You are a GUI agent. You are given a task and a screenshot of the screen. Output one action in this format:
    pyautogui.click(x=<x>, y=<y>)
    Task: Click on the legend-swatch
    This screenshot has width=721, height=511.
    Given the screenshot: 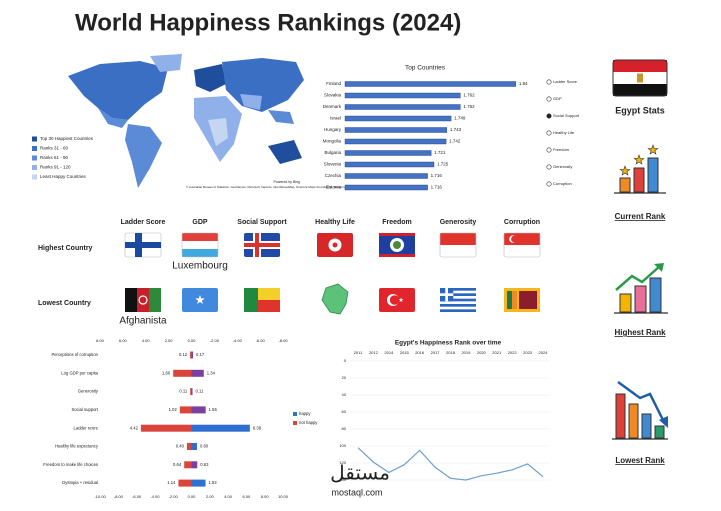 What is the action you would take?
    pyautogui.click(x=295, y=423)
    